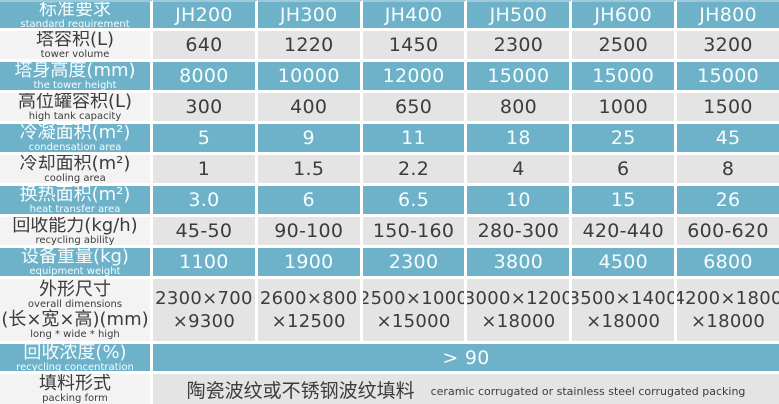 The height and width of the screenshot is (404, 779). Describe the element at coordinates (728, 231) in the screenshot. I see `spec-cell: 600-620` at that location.